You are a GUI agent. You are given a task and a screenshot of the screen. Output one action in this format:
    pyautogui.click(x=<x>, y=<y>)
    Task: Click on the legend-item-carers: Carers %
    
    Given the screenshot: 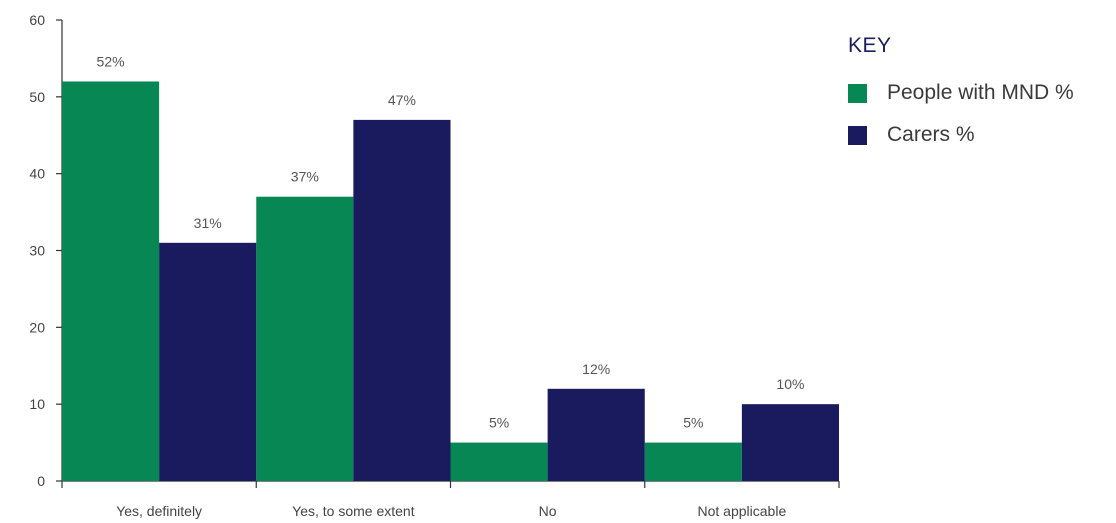 What is the action you would take?
    pyautogui.click(x=961, y=135)
    